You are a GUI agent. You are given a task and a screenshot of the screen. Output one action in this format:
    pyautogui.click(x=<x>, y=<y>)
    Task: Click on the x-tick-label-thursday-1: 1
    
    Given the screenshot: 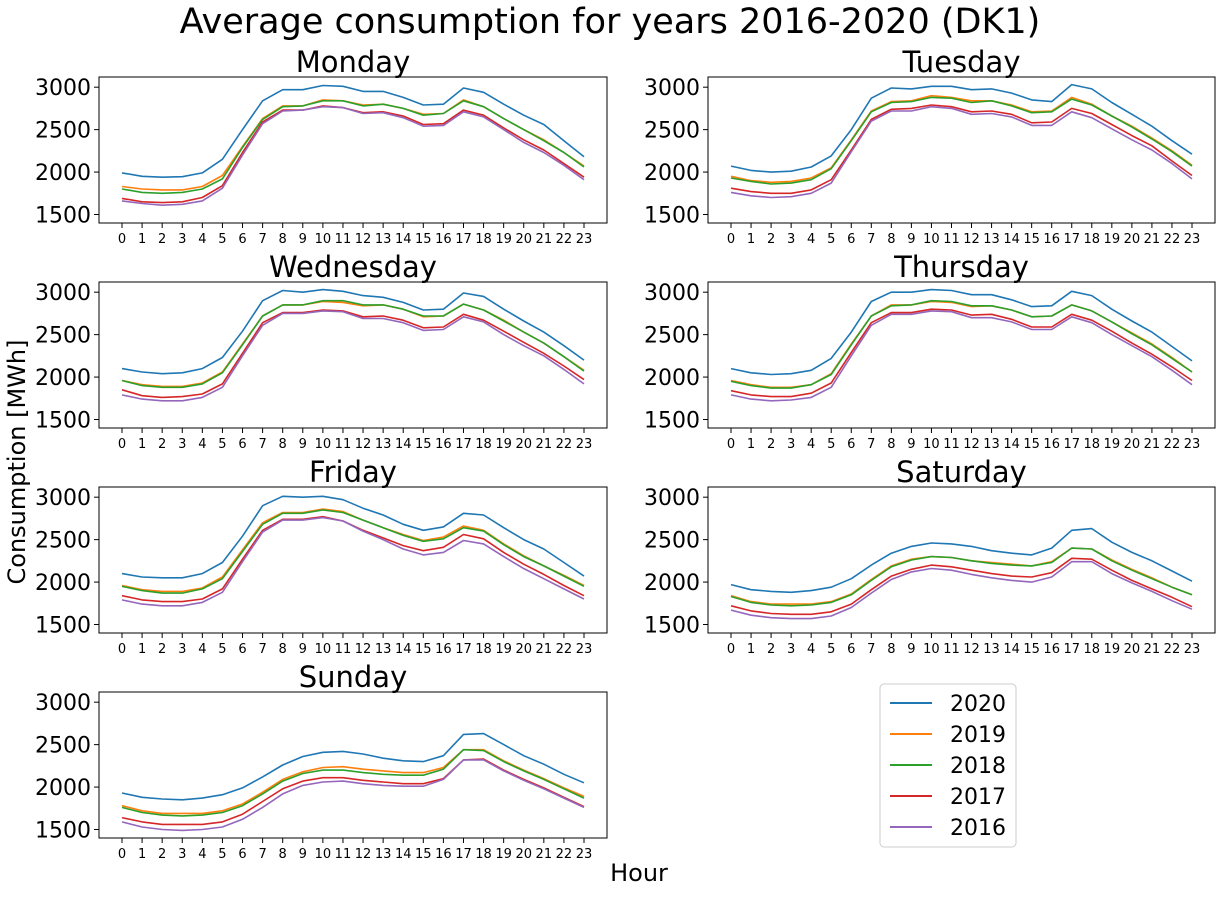 What is the action you would take?
    pyautogui.click(x=751, y=444)
    